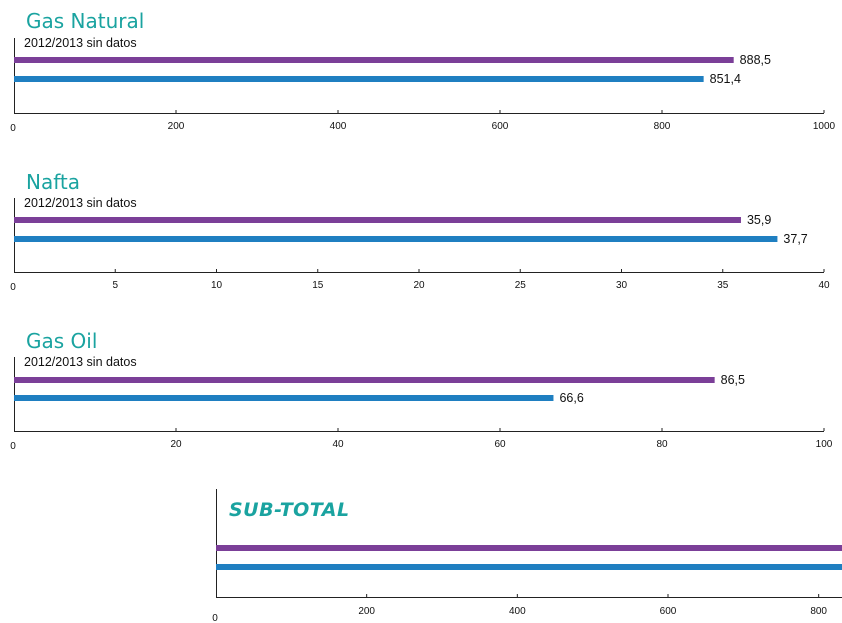 This screenshot has height=623, width=842. What do you see at coordinates (85, 21) in the screenshot?
I see `chart-title: Gas Natural` at bounding box center [85, 21].